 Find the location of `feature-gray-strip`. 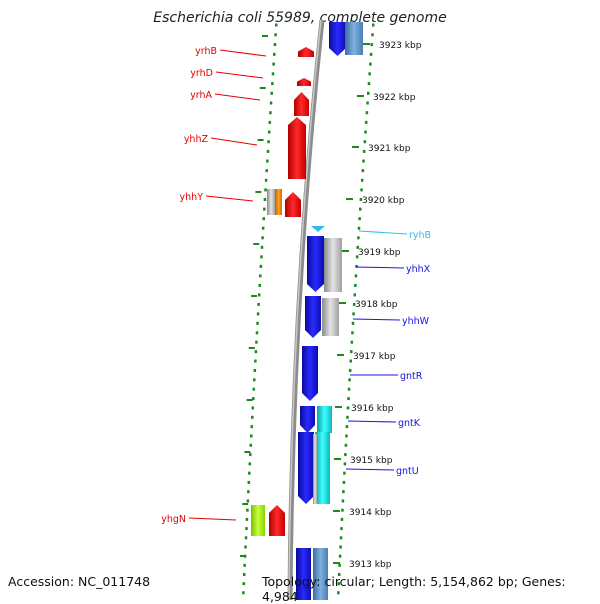

feature-gray-strip is located at coordinates (315, 469).